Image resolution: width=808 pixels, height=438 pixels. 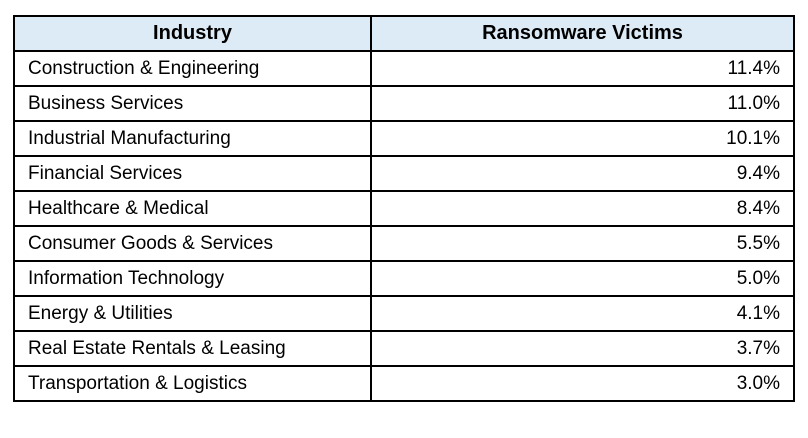 I want to click on industry-cell: Transportation & Logistics, so click(x=192, y=383).